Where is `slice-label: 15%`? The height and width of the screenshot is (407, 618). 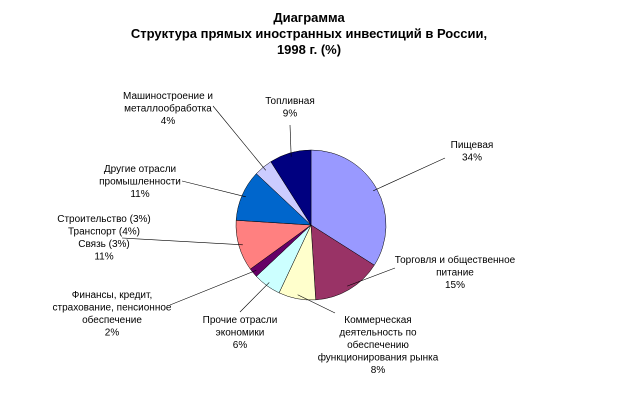 slice-label: 15% is located at coordinates (455, 285).